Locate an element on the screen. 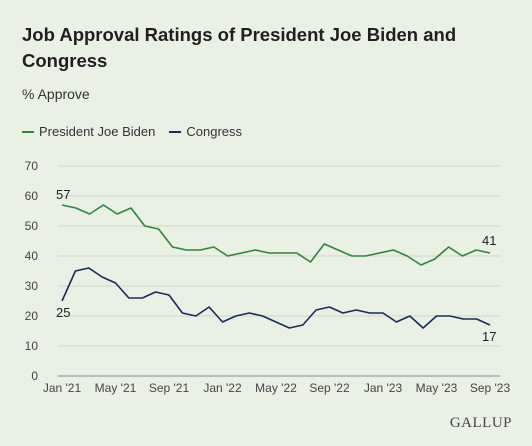 The width and height of the screenshot is (532, 446). x-tick-label: Sep '21 is located at coordinates (169, 388).